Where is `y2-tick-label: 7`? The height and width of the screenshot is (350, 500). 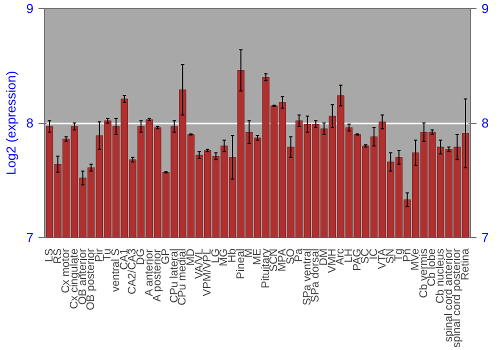 y2-tick-label: 7 is located at coordinates (485, 237).